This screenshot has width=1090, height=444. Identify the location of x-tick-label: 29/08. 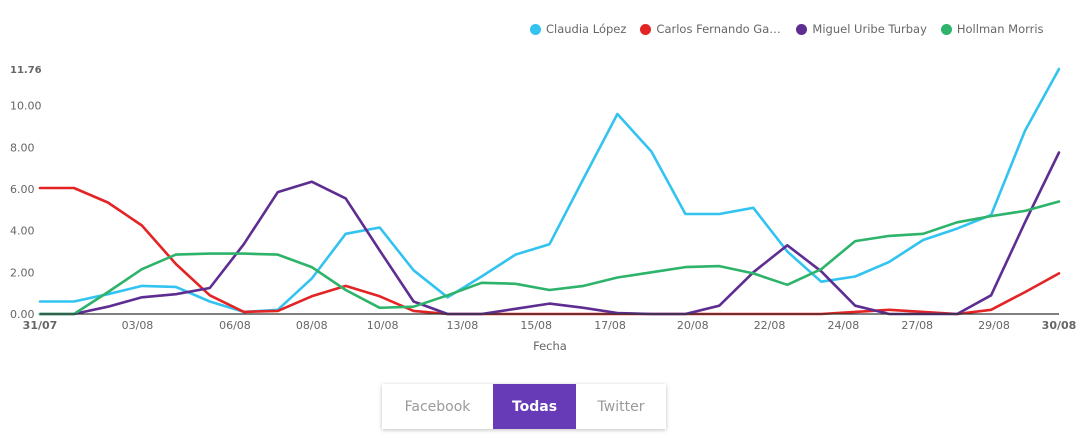
(994, 325).